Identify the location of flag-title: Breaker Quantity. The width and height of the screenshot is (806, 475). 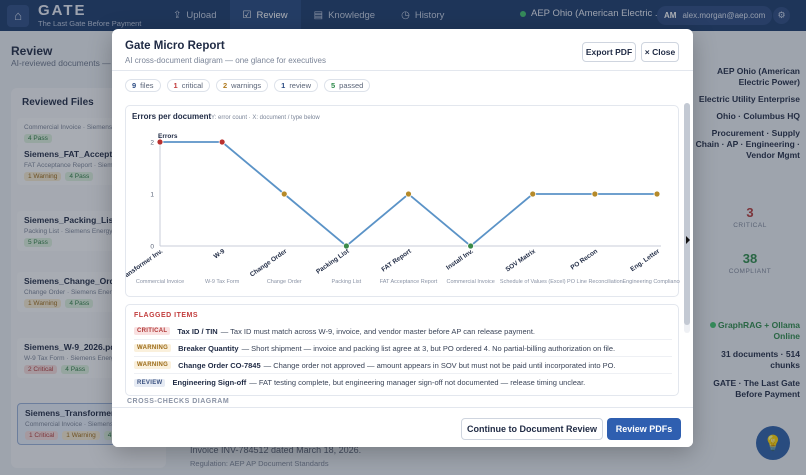
(208, 348).